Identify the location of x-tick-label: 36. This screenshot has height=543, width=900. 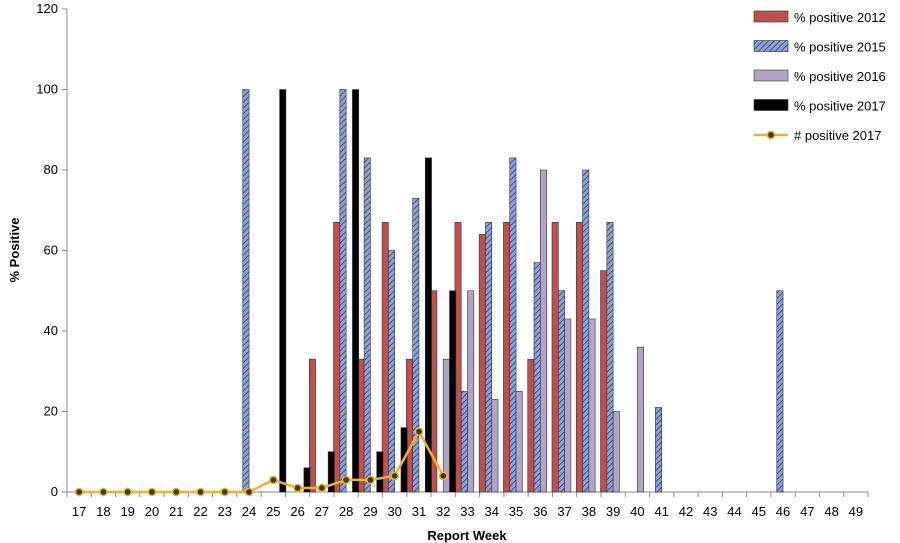
(540, 511).